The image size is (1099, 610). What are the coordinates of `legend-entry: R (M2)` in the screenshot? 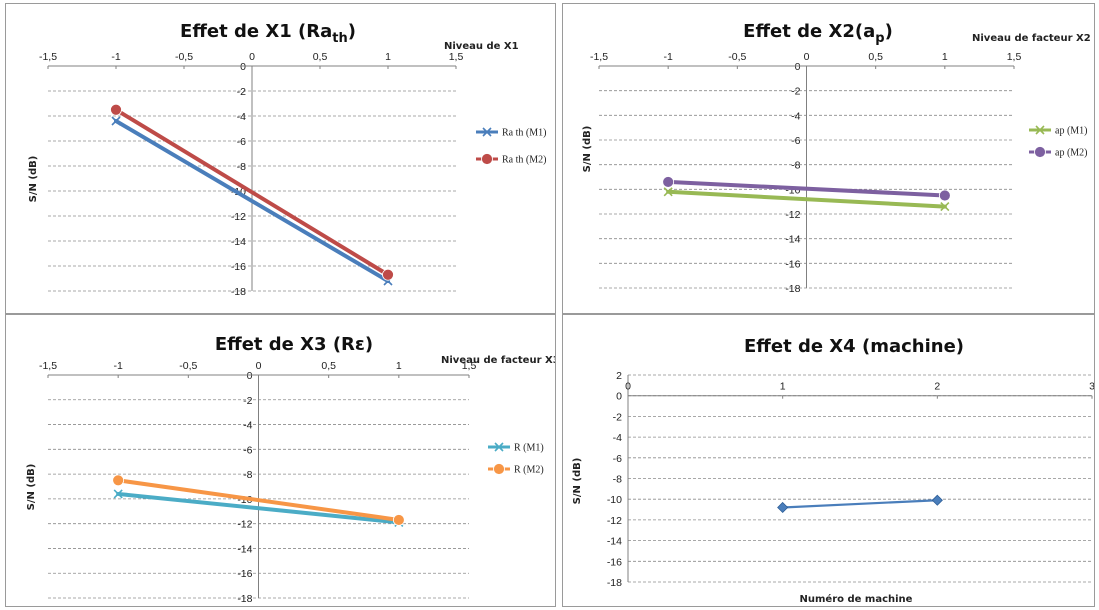 It's located at (516, 470).